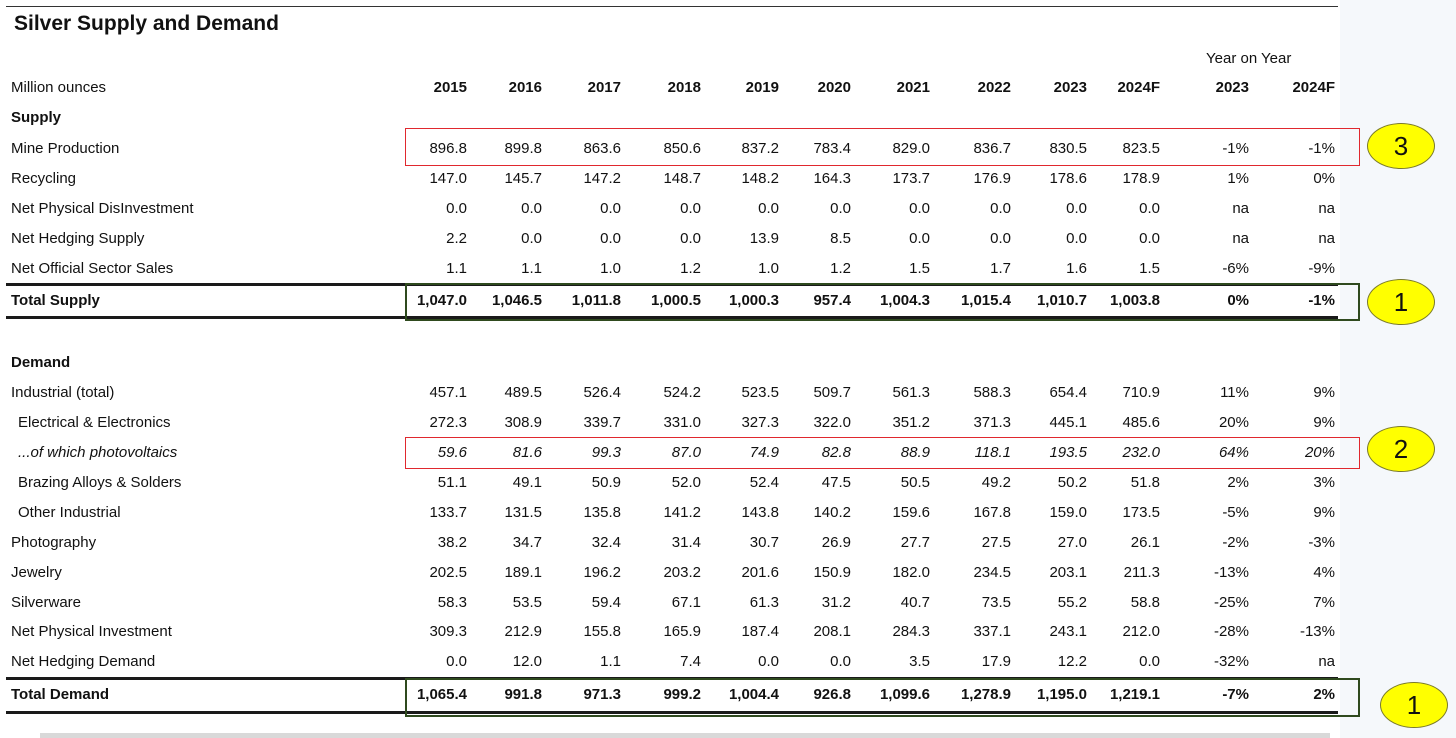 Image resolution: width=1456 pixels, height=738 pixels. What do you see at coordinates (527, 542) in the screenshot?
I see `value-cell: 34.7` at bounding box center [527, 542].